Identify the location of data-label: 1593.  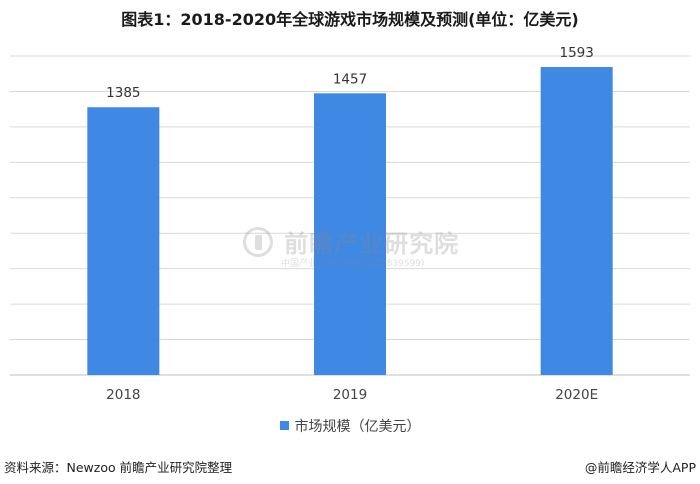
(576, 53).